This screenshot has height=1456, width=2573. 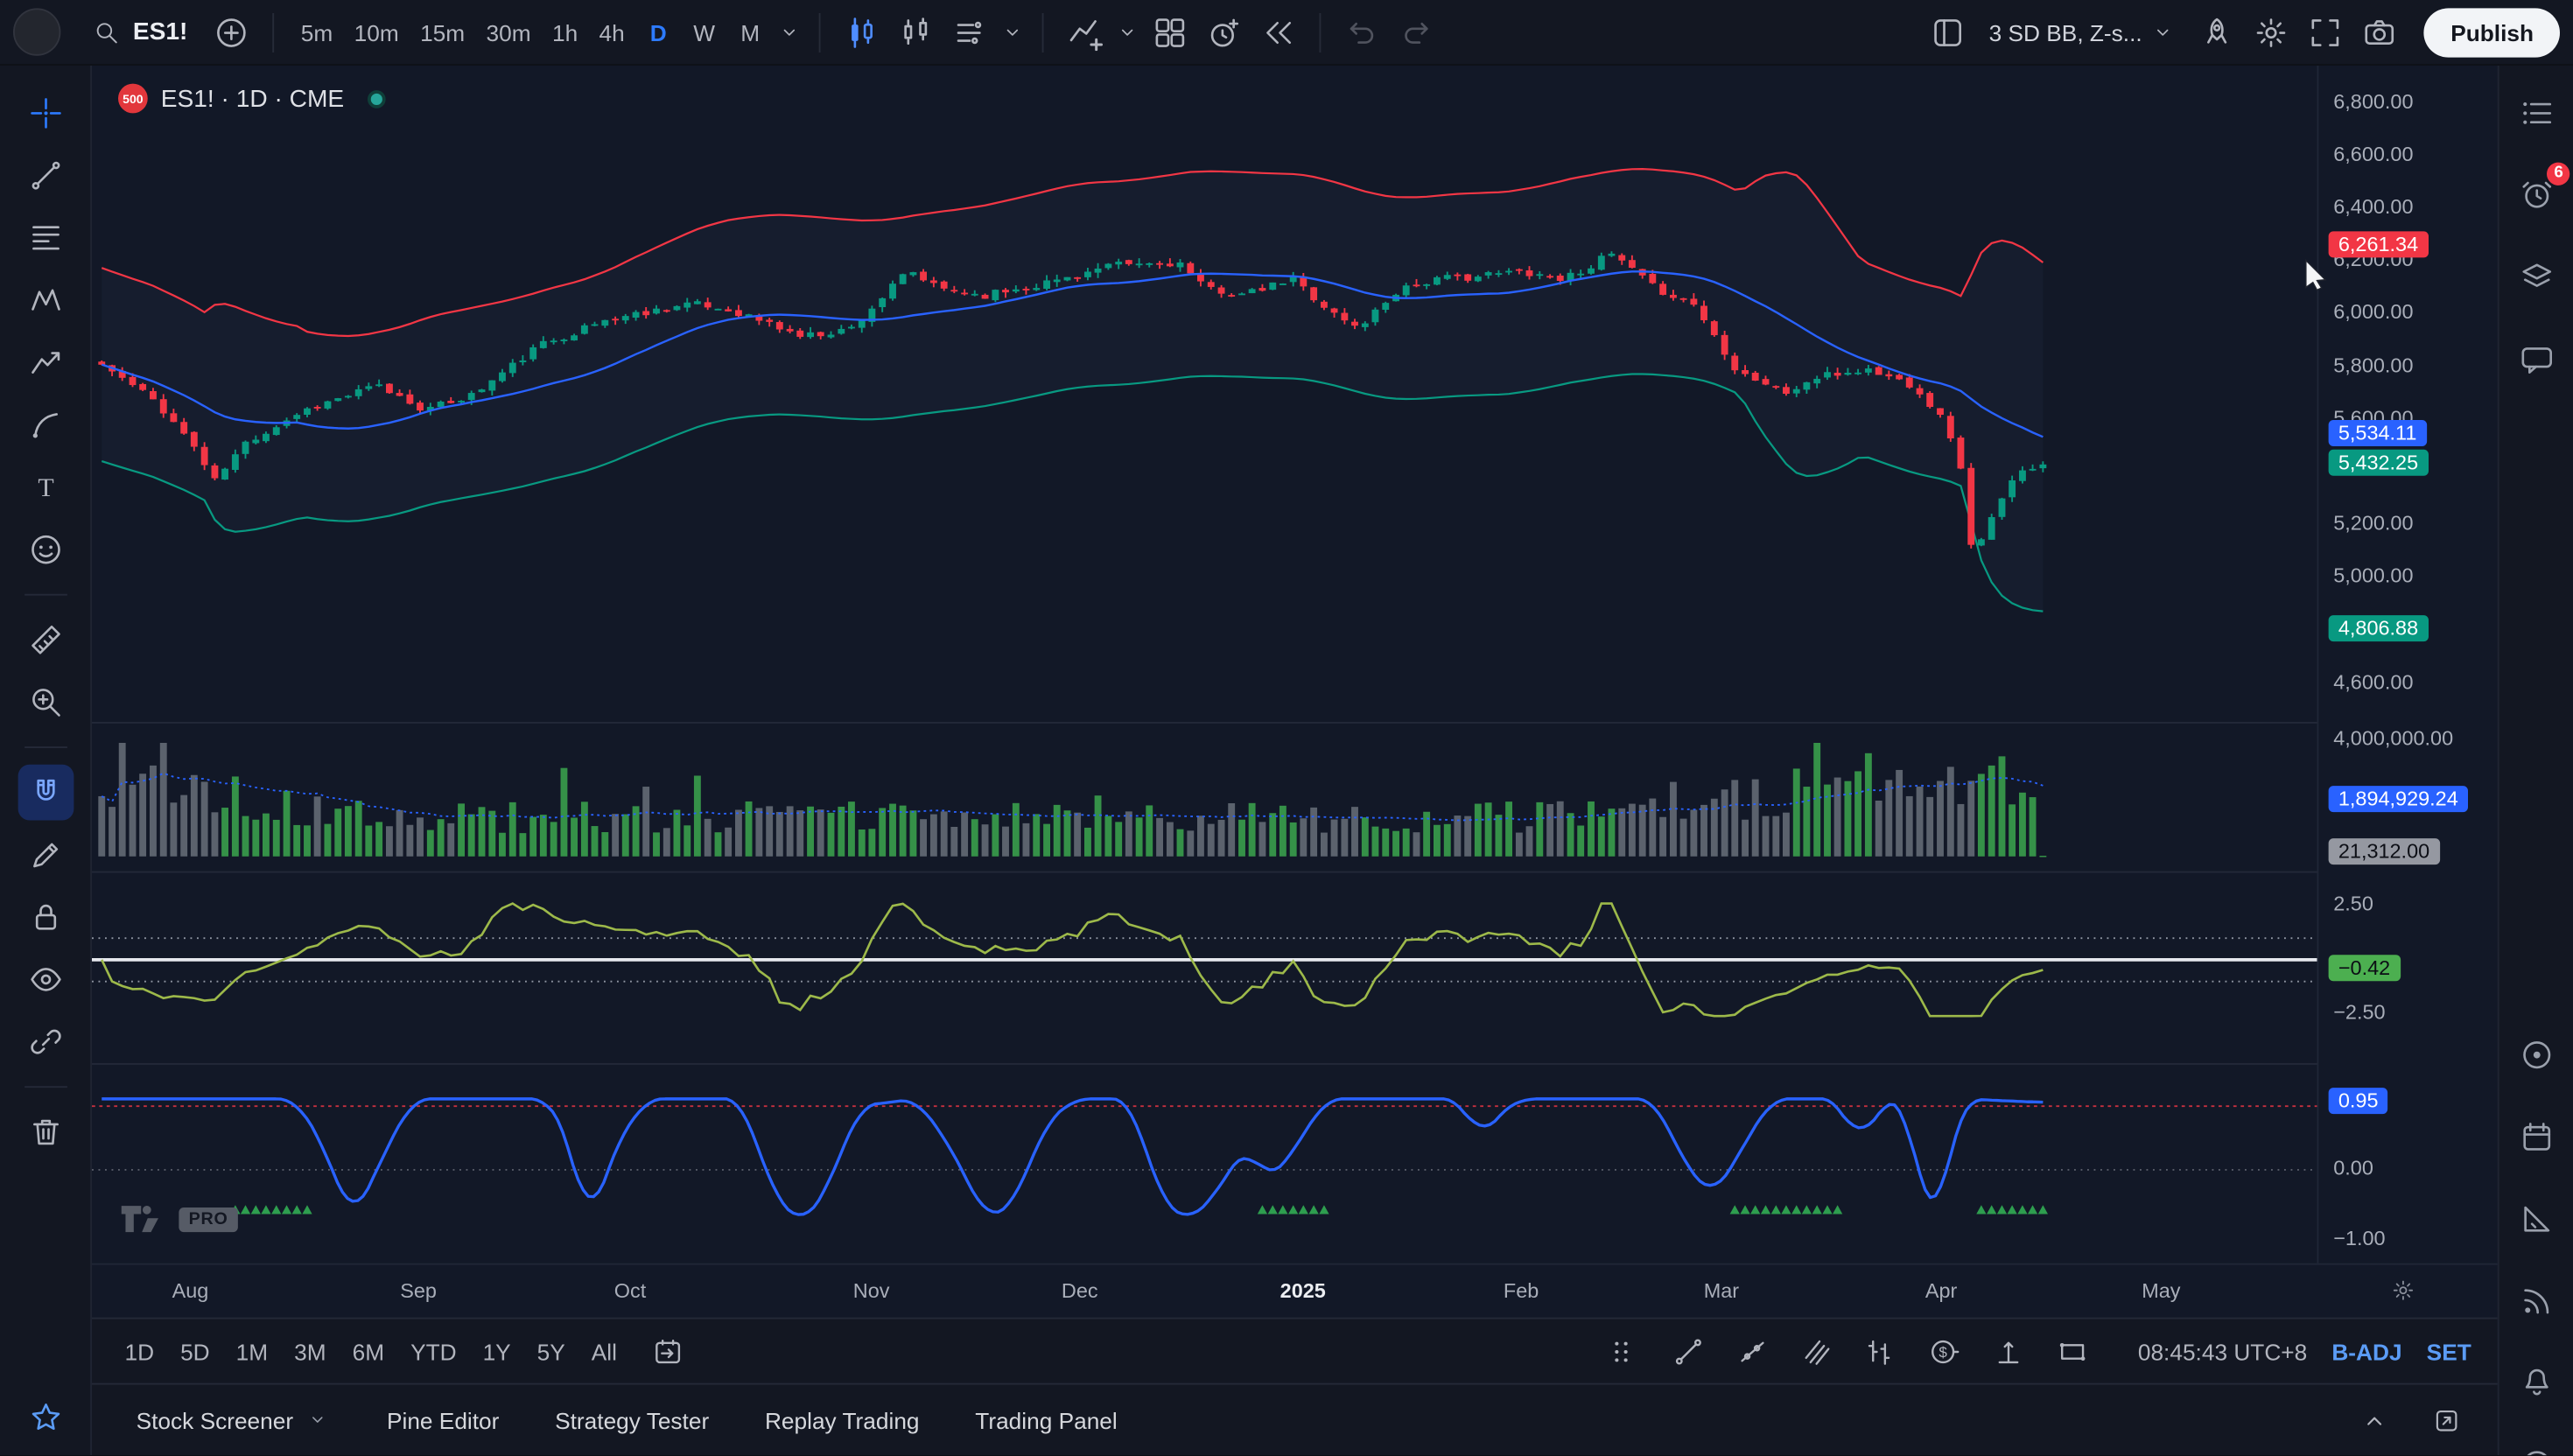 What do you see at coordinates (1620, 1351) in the screenshot?
I see `drag-handle-icon` at bounding box center [1620, 1351].